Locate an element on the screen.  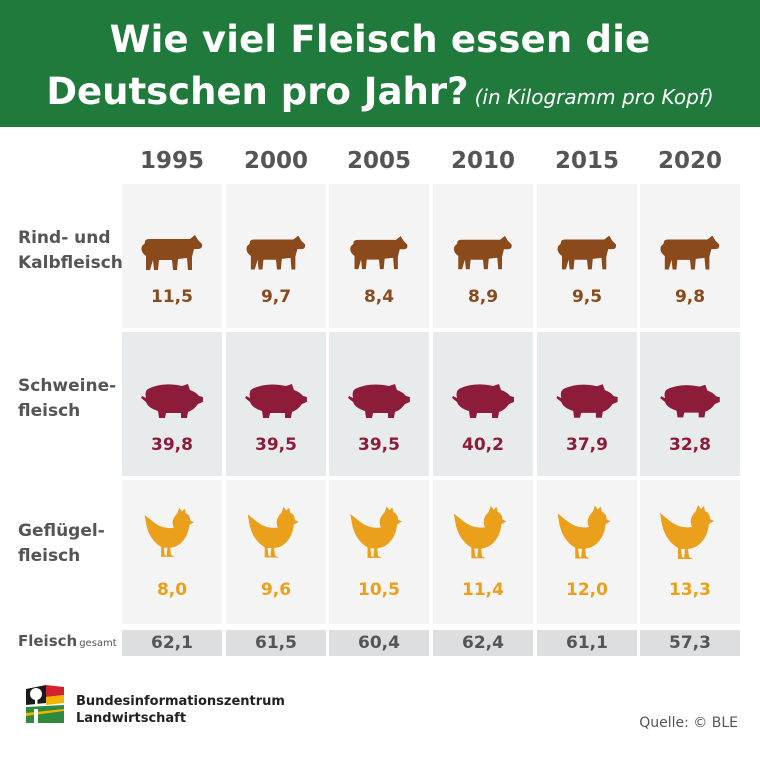
total-2000: 61,5 is located at coordinates (276, 643).